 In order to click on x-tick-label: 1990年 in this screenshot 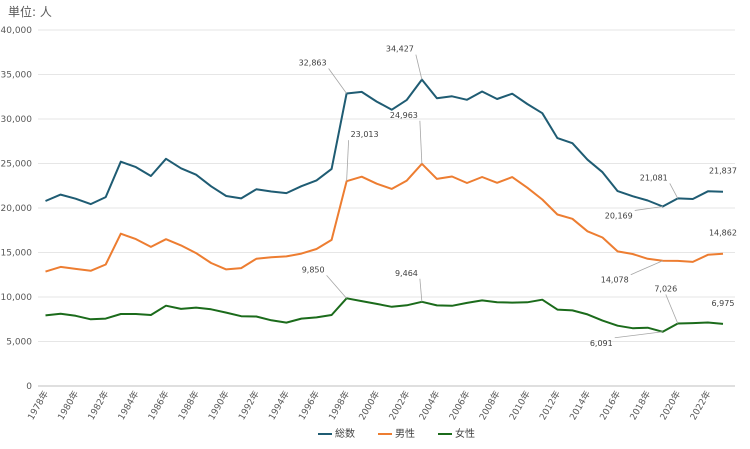, I will do `click(218, 406)`.